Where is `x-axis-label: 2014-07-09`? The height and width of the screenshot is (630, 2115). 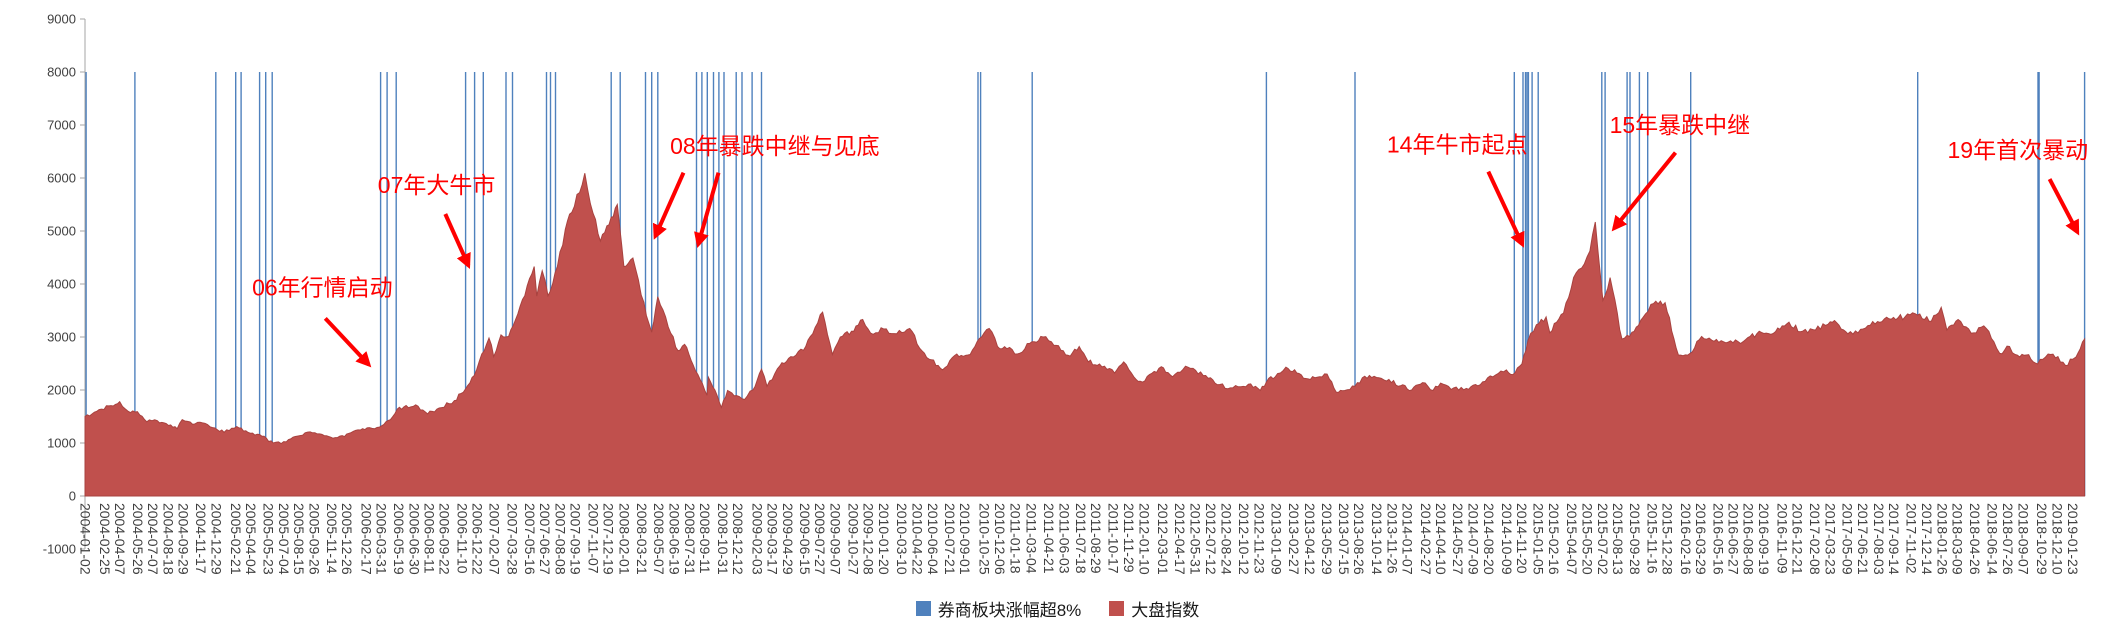 x-axis-label: 2014-07-09 is located at coordinates (1474, 539).